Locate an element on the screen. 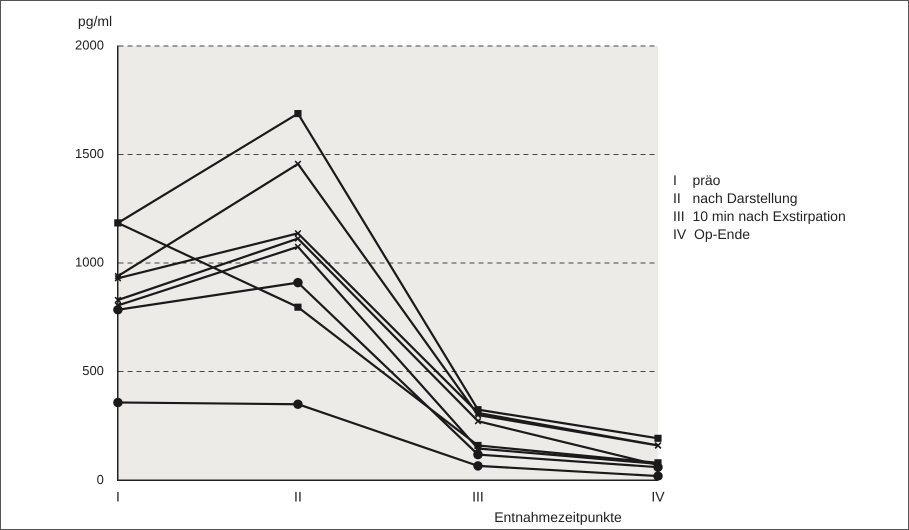 This screenshot has width=909, height=530. x-axis-title: Entnahmezeitpunkte is located at coordinates (558, 517).